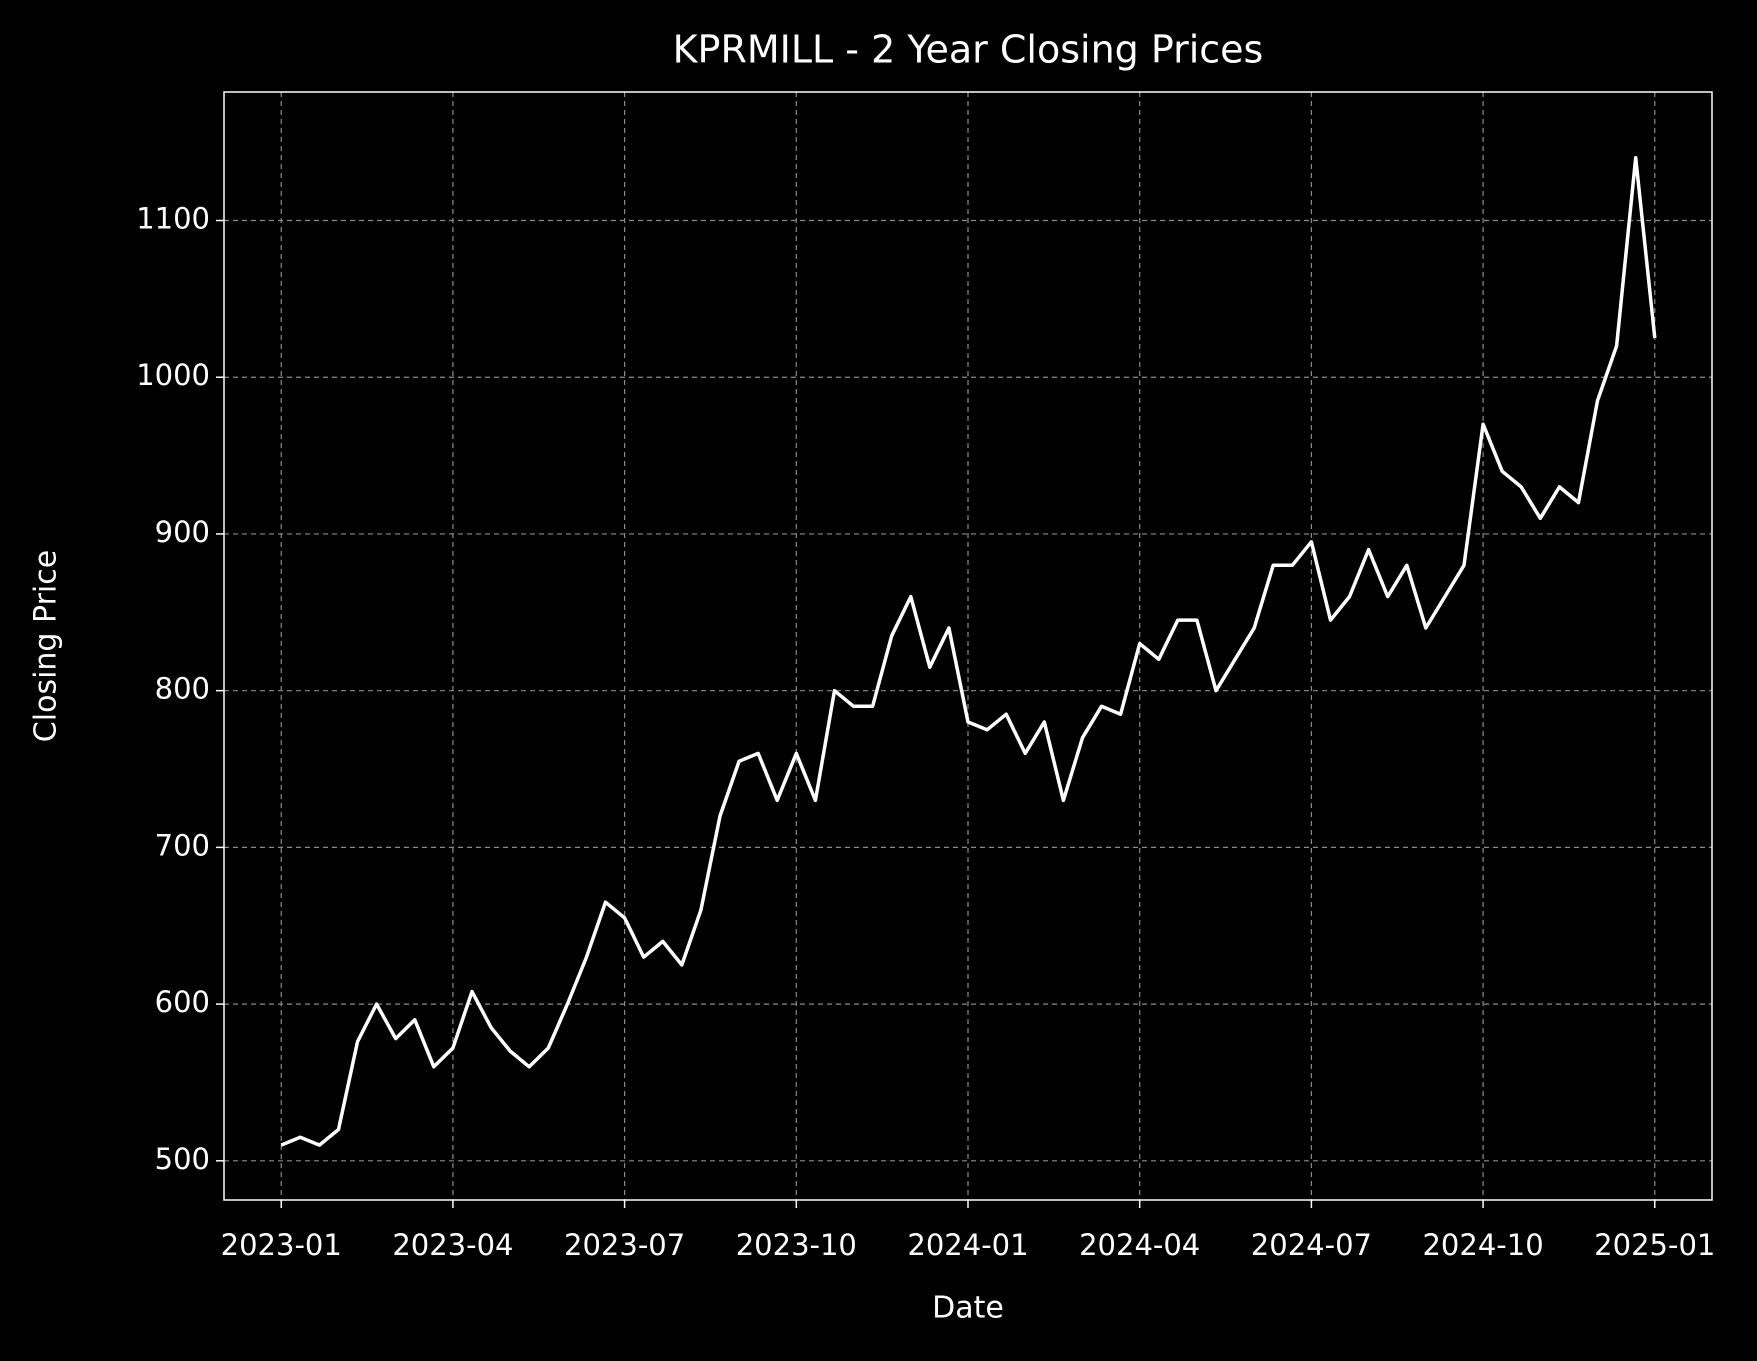  Describe the element at coordinates (173, 375) in the screenshot. I see `y-tick-label: 1000` at that location.